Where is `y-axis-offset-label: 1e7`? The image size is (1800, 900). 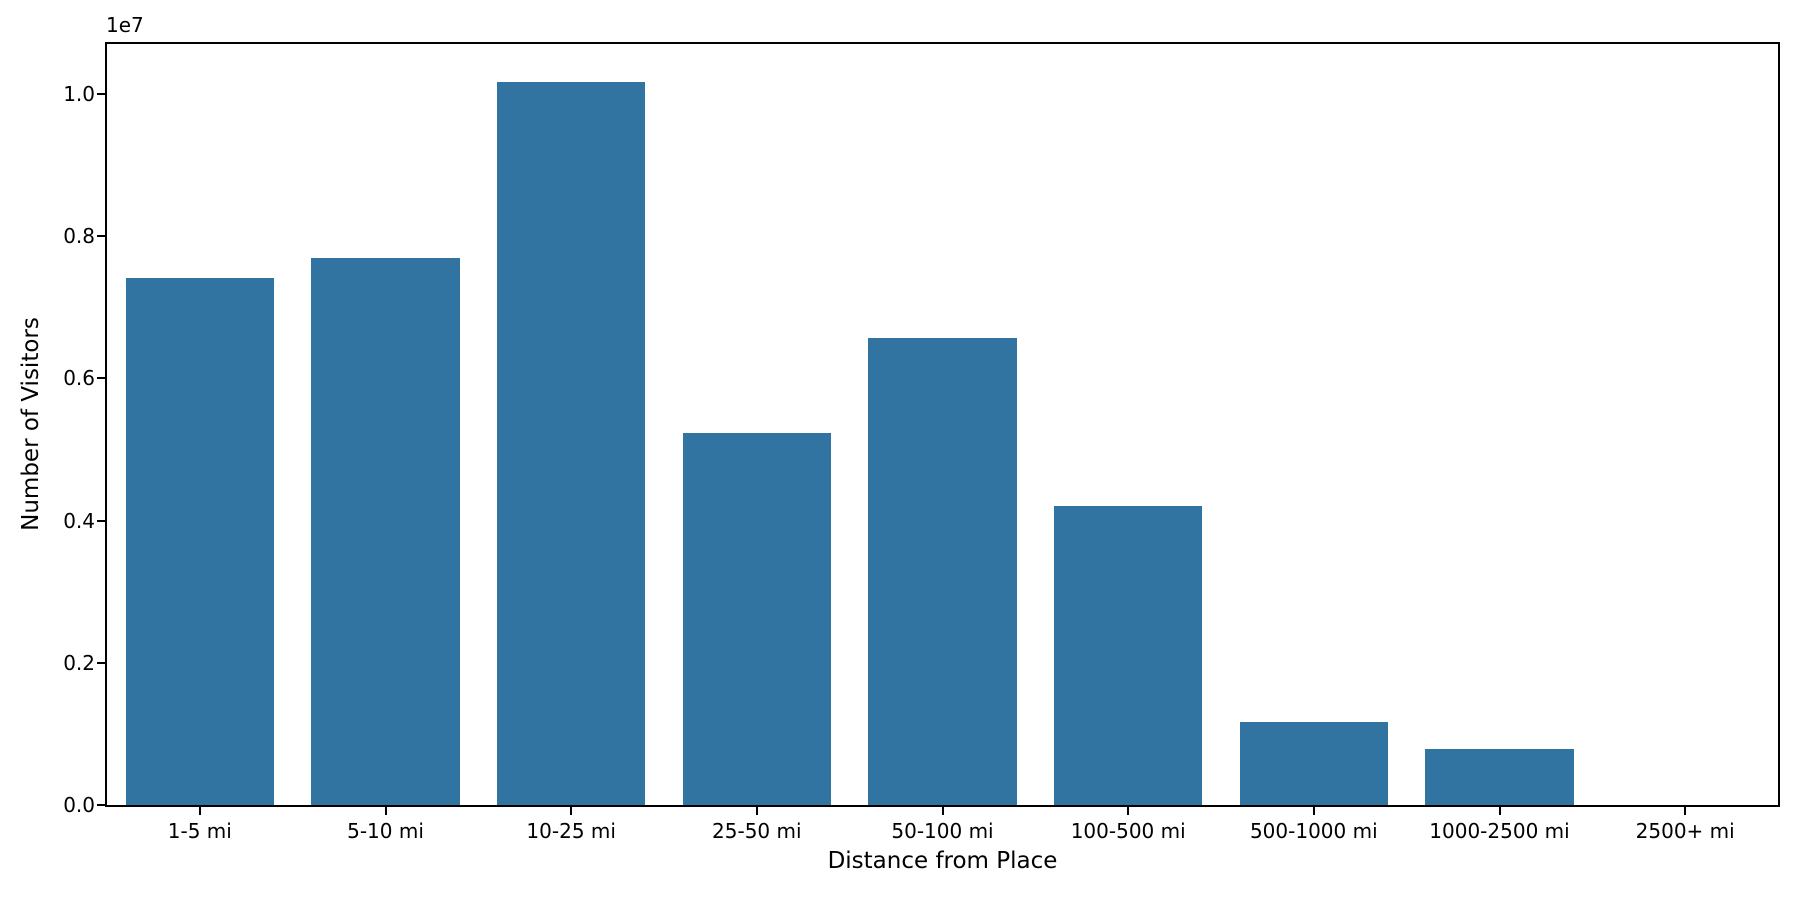 y-axis-offset-label: 1e7 is located at coordinates (125, 25).